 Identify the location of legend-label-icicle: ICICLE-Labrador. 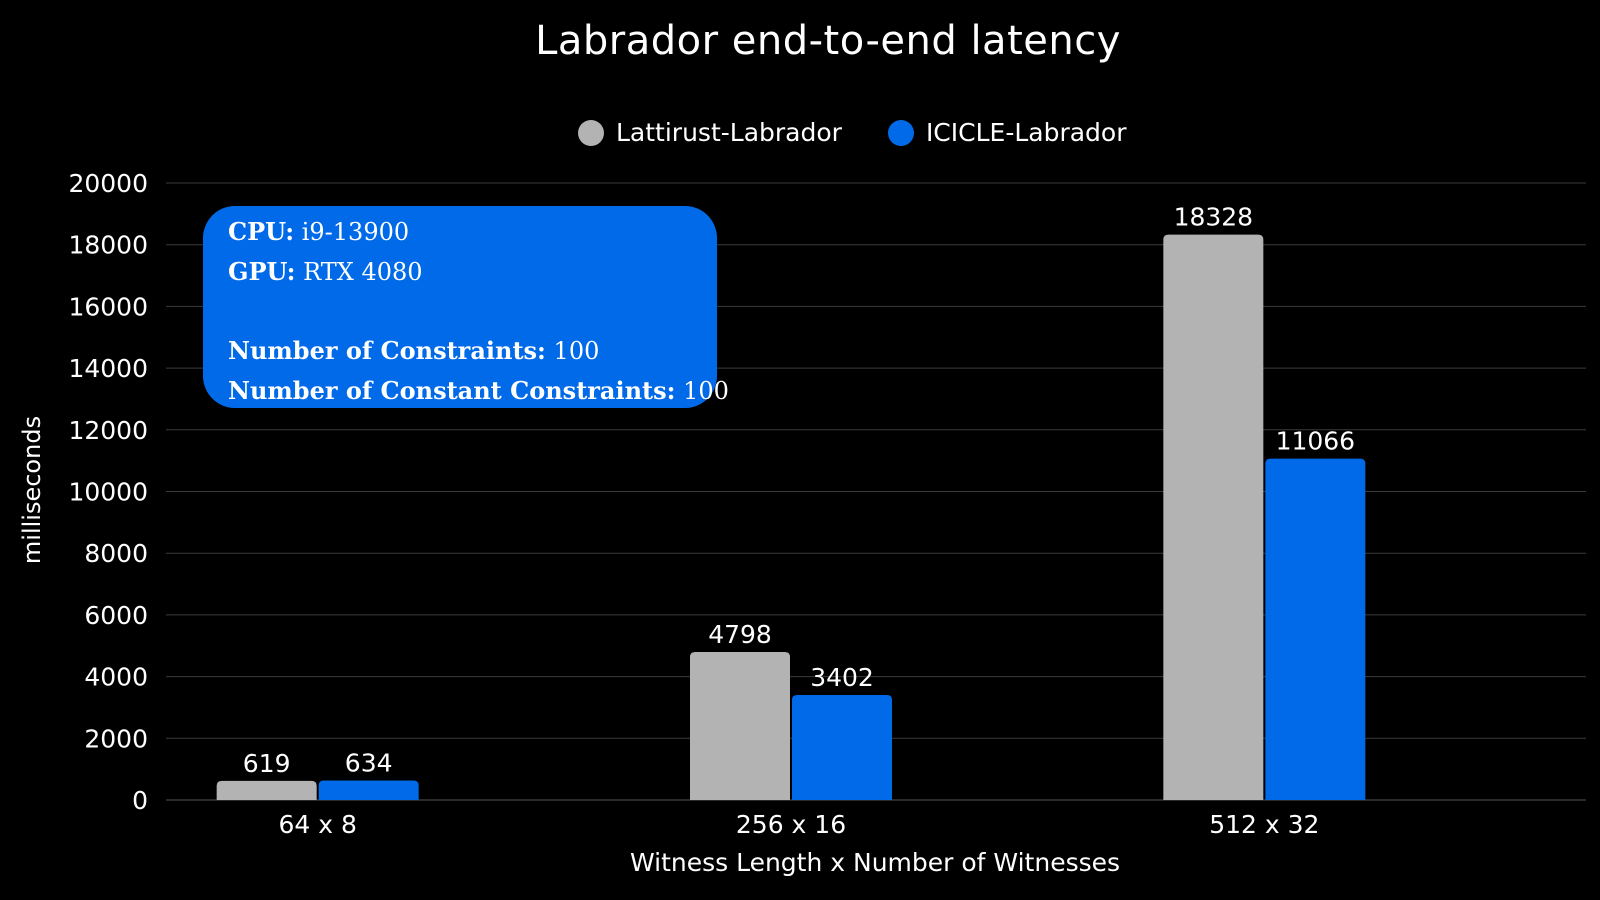
(1026, 132).